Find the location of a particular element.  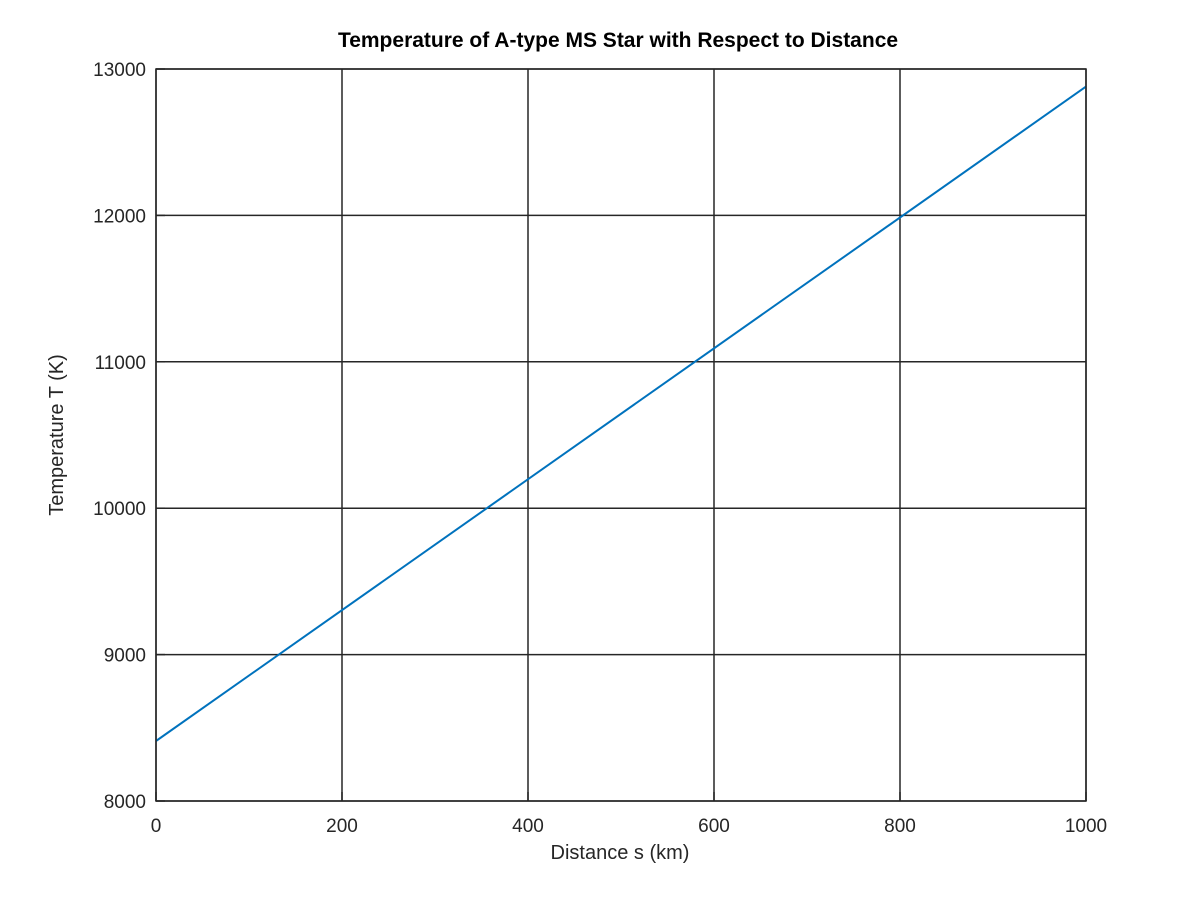

x-tick-label: 0 is located at coordinates (156, 826).